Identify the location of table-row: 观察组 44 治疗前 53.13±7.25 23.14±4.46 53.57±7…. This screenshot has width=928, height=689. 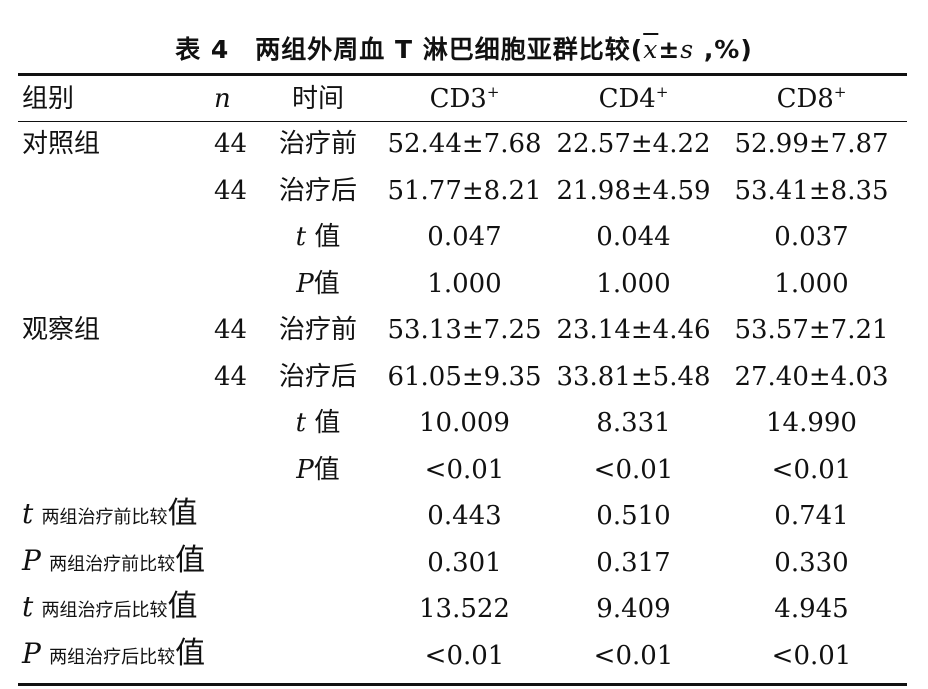
(462, 330).